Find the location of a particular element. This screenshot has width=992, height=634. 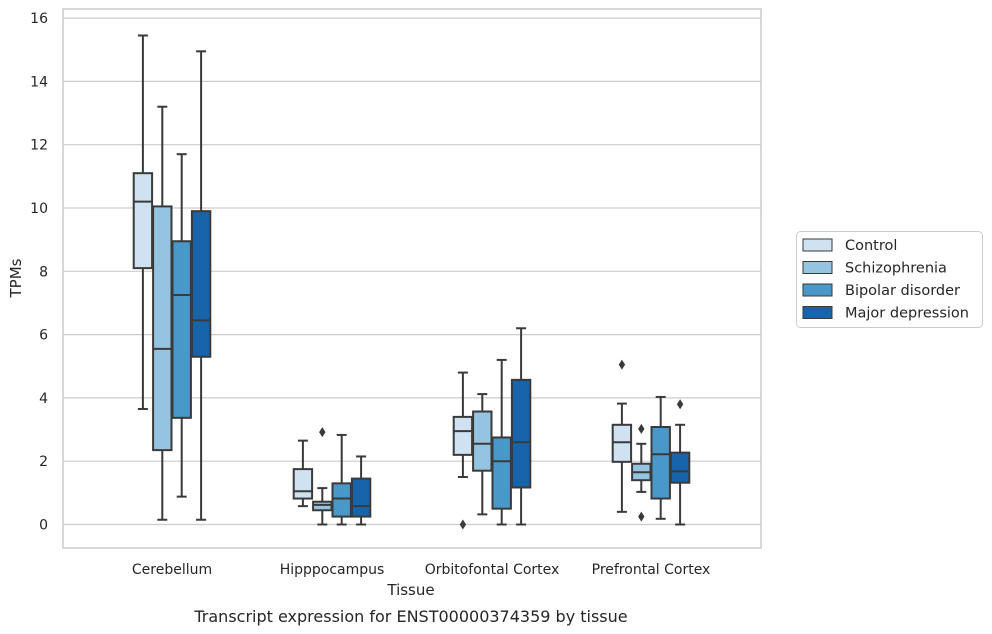

y-tick-label: 12 is located at coordinates (39, 146).